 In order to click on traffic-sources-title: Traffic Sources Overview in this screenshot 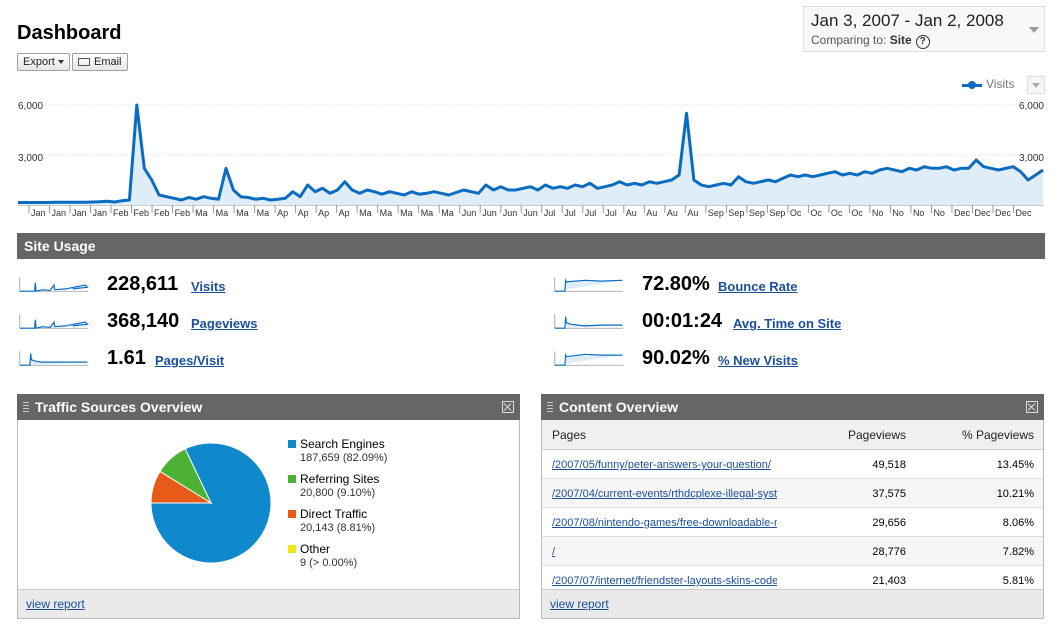, I will do `click(119, 407)`.